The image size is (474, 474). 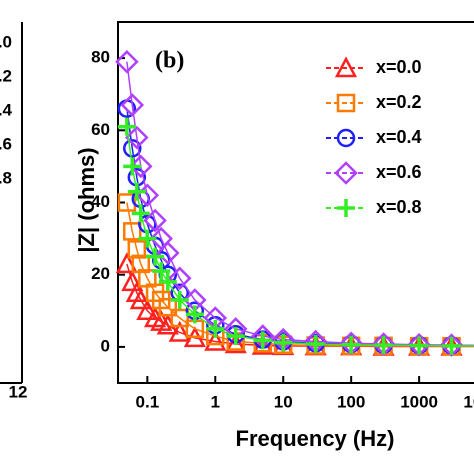 What do you see at coordinates (100, 129) in the screenshot?
I see `y-tick-label: 60` at bounding box center [100, 129].